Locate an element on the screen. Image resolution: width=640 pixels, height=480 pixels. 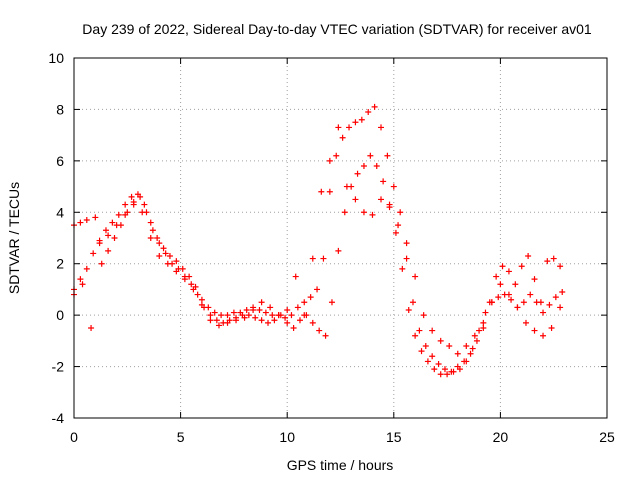
x-tick-label: 10 is located at coordinates (287, 437).